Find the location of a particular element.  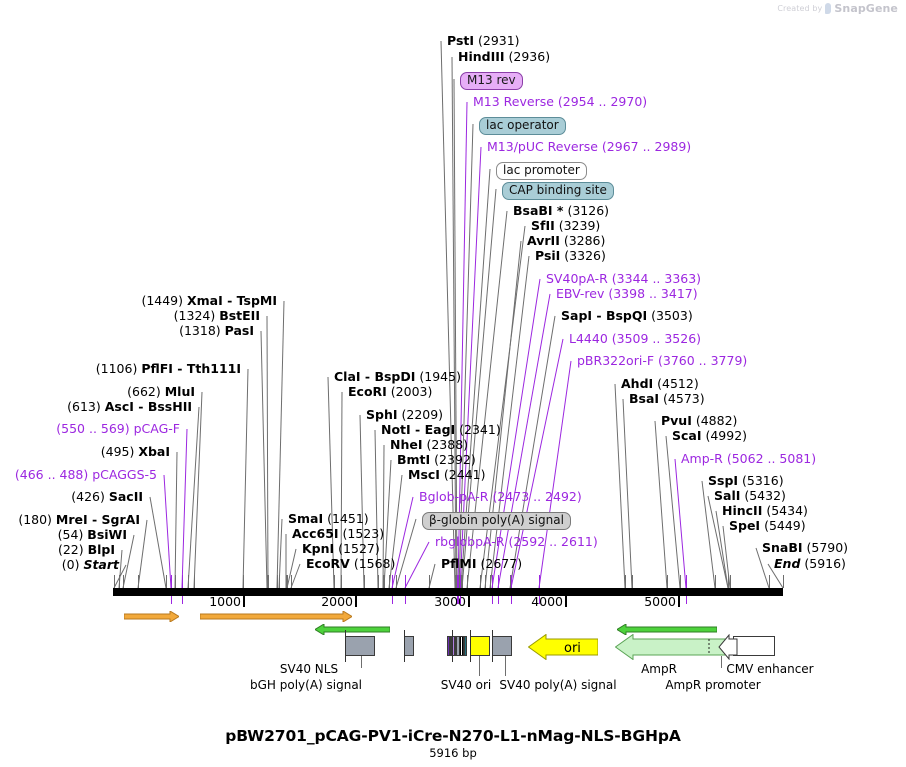

enzyme-label: PsiI (3326) is located at coordinates (570, 256).